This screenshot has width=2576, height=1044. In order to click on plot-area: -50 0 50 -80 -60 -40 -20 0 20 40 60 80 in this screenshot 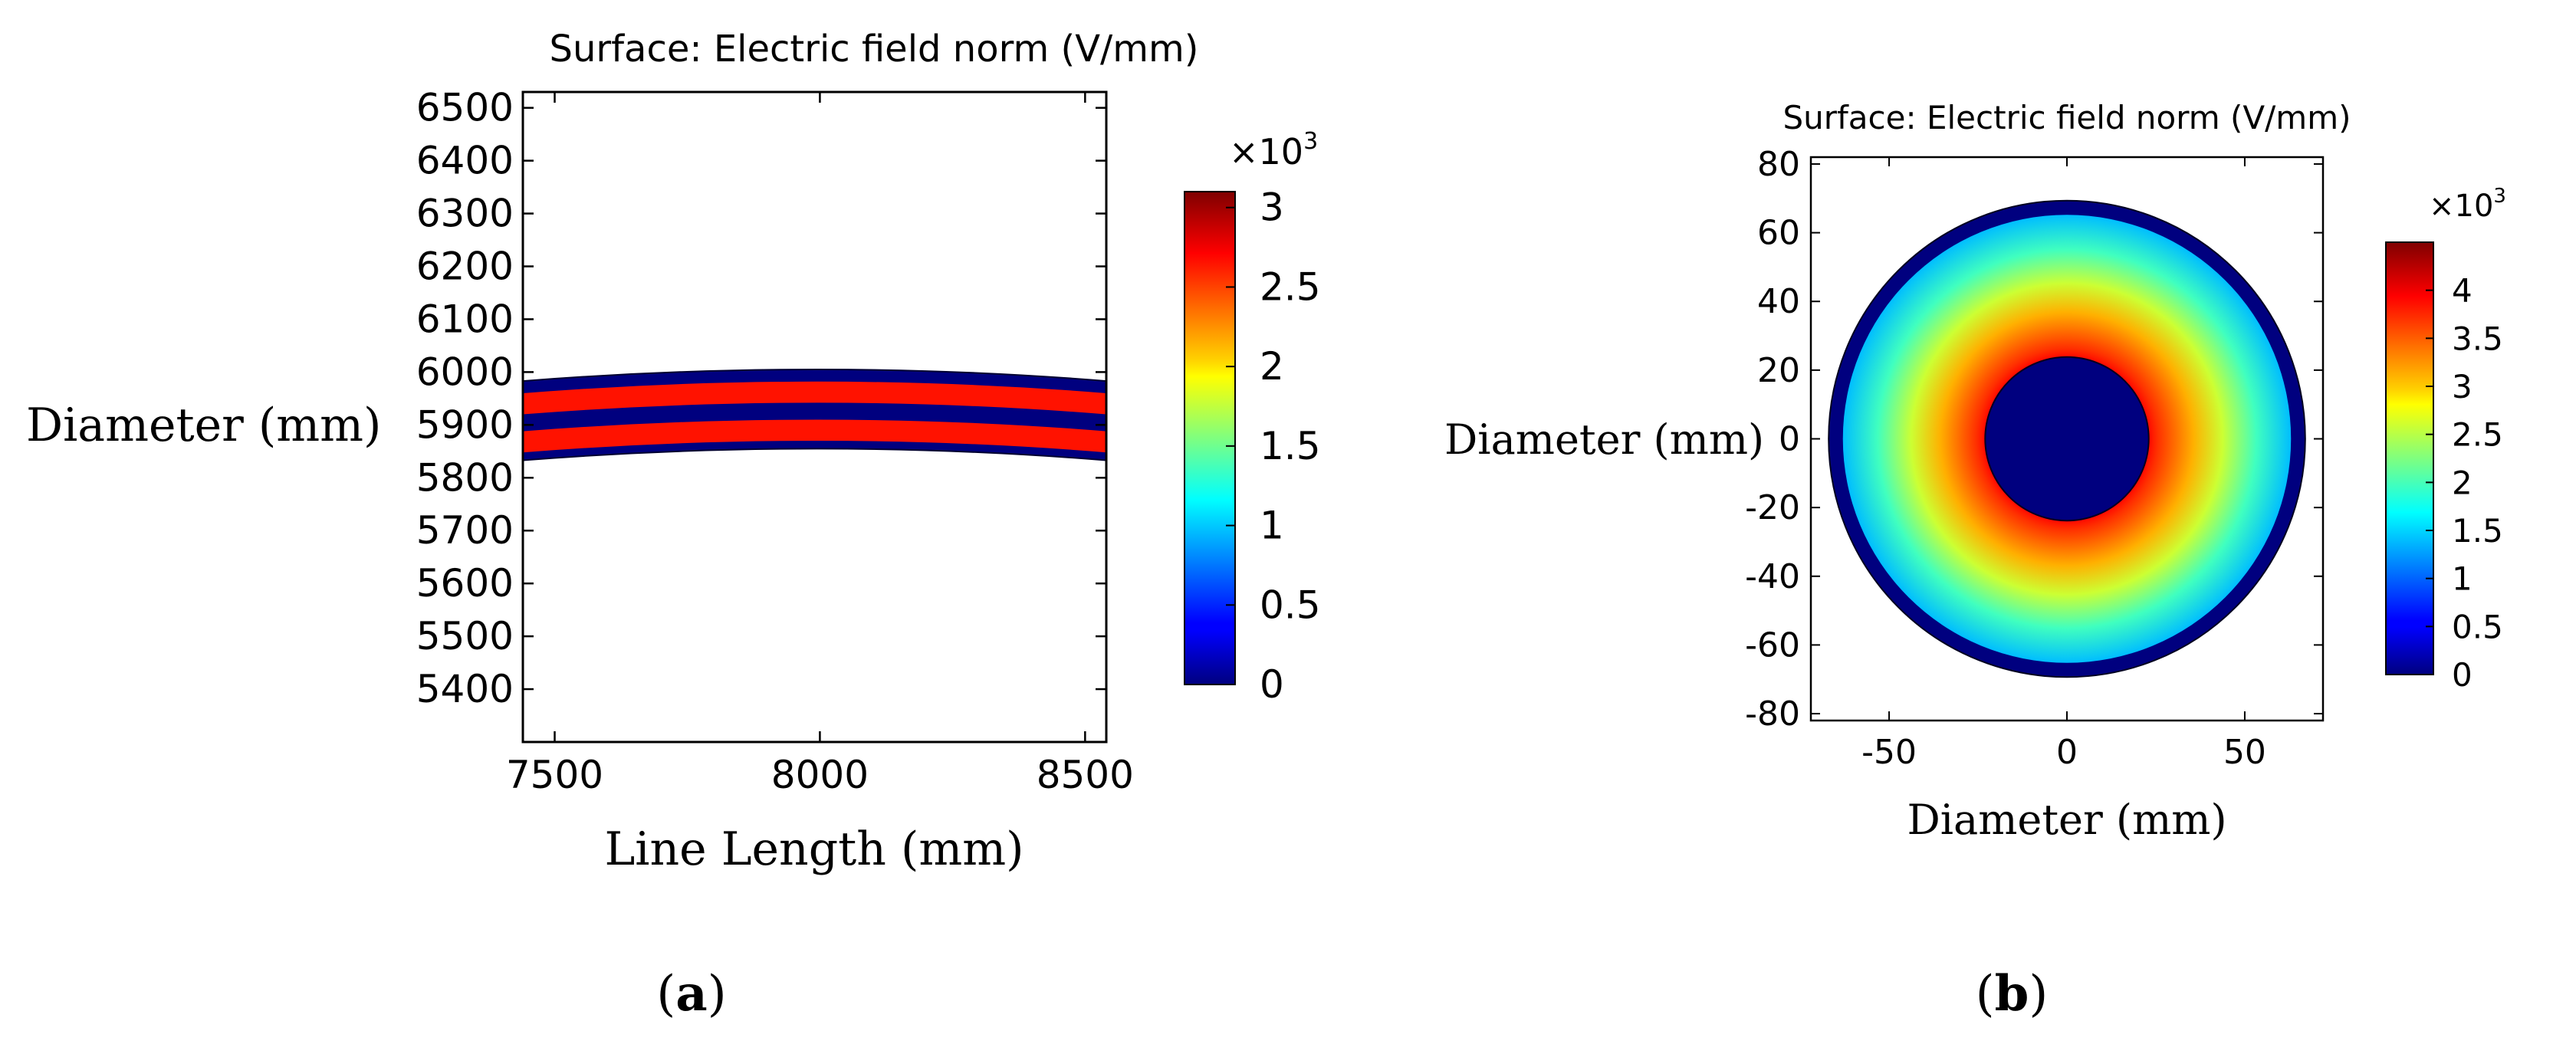, I will do `click(2035, 458)`.